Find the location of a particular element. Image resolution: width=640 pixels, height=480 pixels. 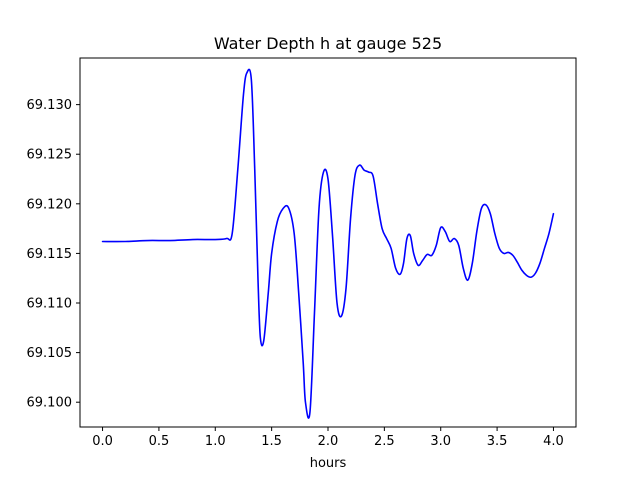

y-tick-label: 69.105 is located at coordinates (50, 353).